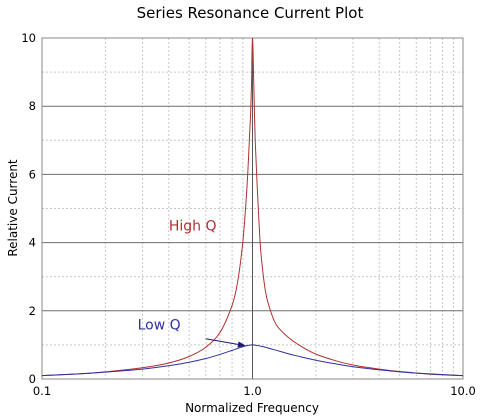 The image size is (500, 418). What do you see at coordinates (463, 391) in the screenshot?
I see `x-tick-label: 10.0` at bounding box center [463, 391].